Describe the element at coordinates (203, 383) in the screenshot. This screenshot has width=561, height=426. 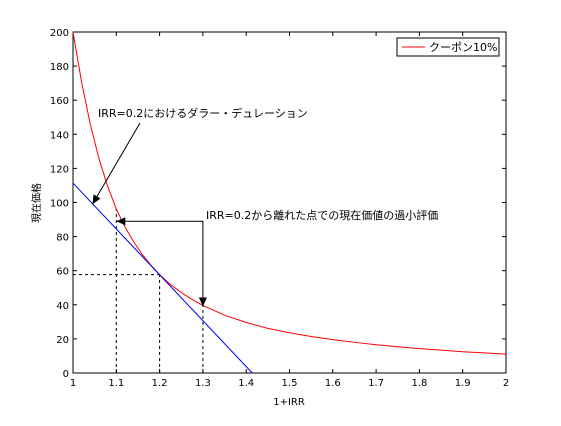
I see `x-tick-label: 1.3` at that location.